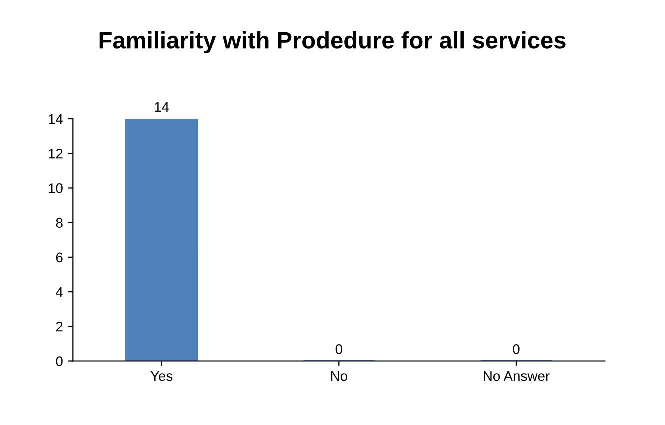  Describe the element at coordinates (59, 257) in the screenshot. I see `y-tick-label: 6` at that location.